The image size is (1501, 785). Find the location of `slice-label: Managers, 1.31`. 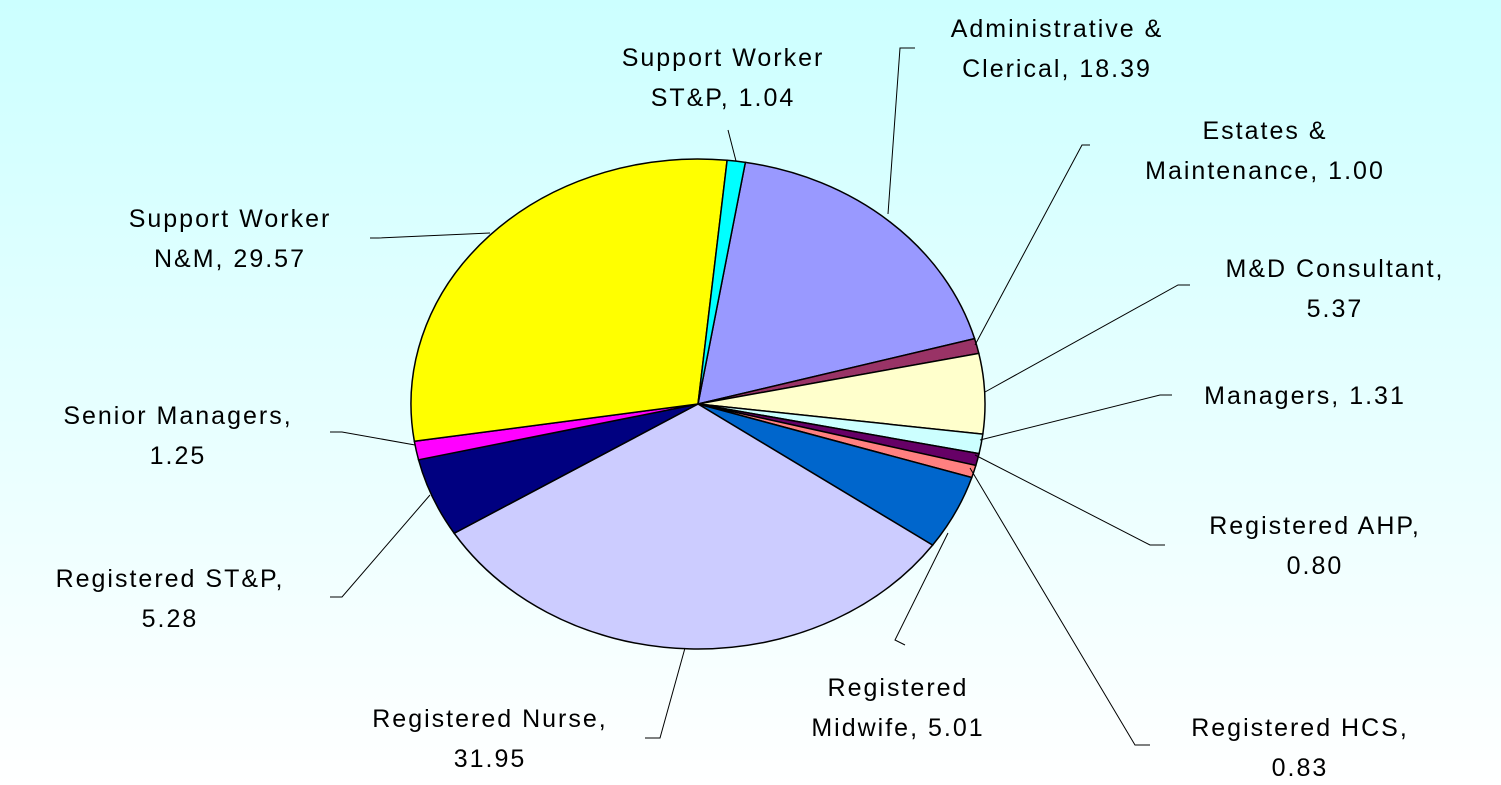

slice-label: Managers, 1.31 is located at coordinates (1305, 396).